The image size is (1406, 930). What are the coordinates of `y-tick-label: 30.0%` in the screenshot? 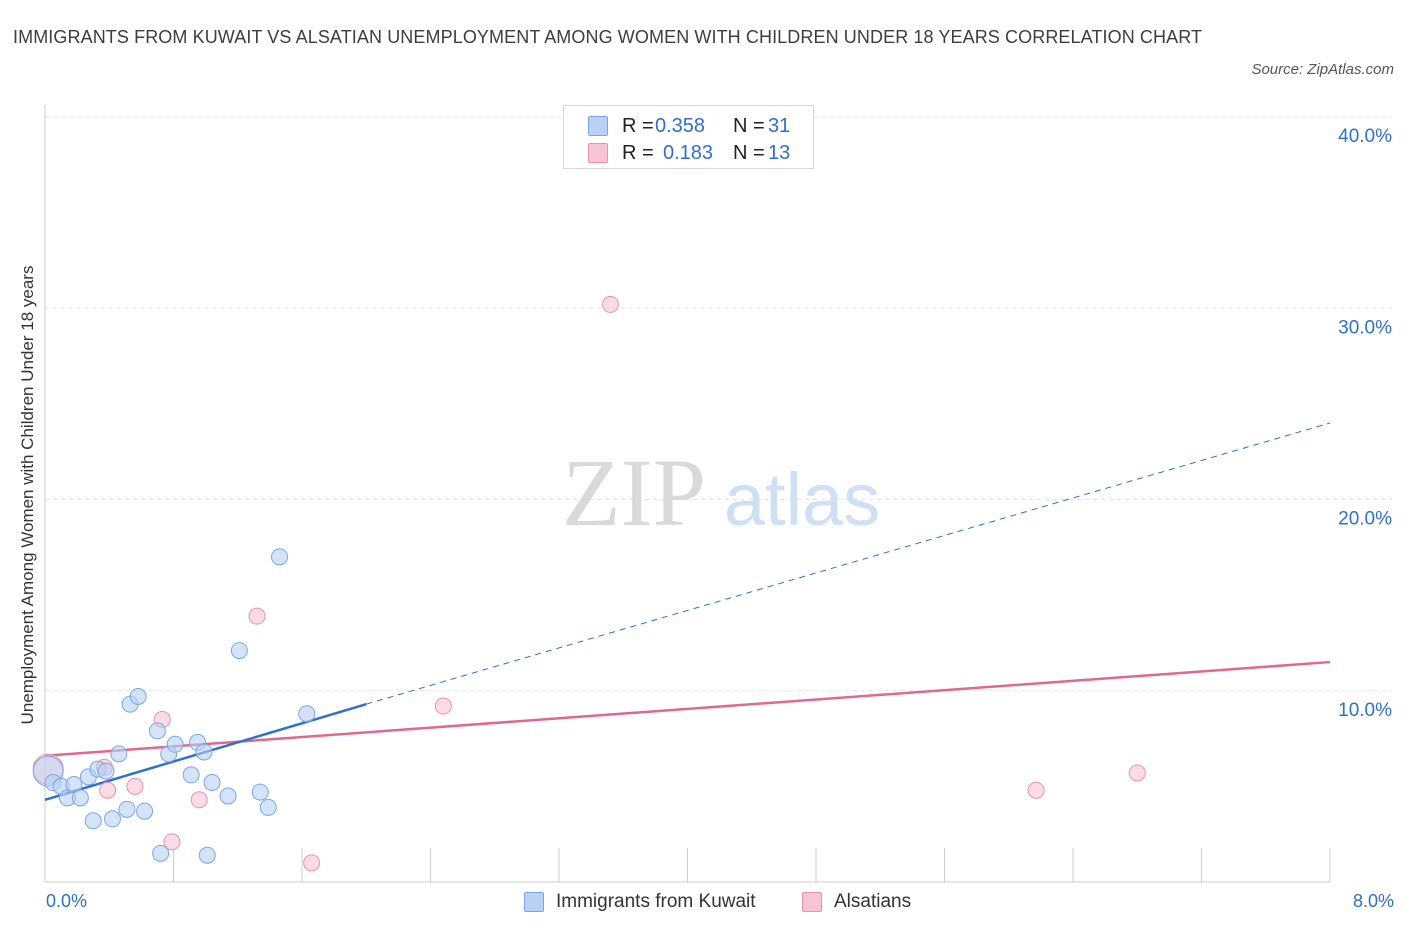 It's located at (1365, 327).